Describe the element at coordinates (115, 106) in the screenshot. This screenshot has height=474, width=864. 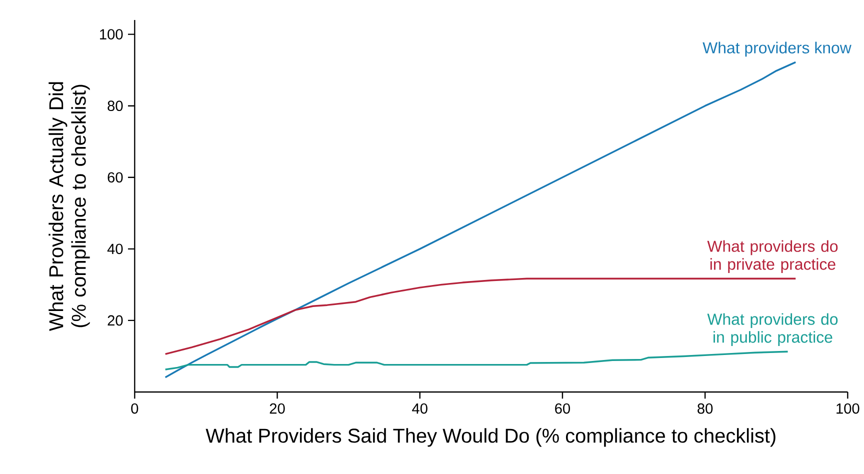
I see `y-tick-label: 80` at that location.